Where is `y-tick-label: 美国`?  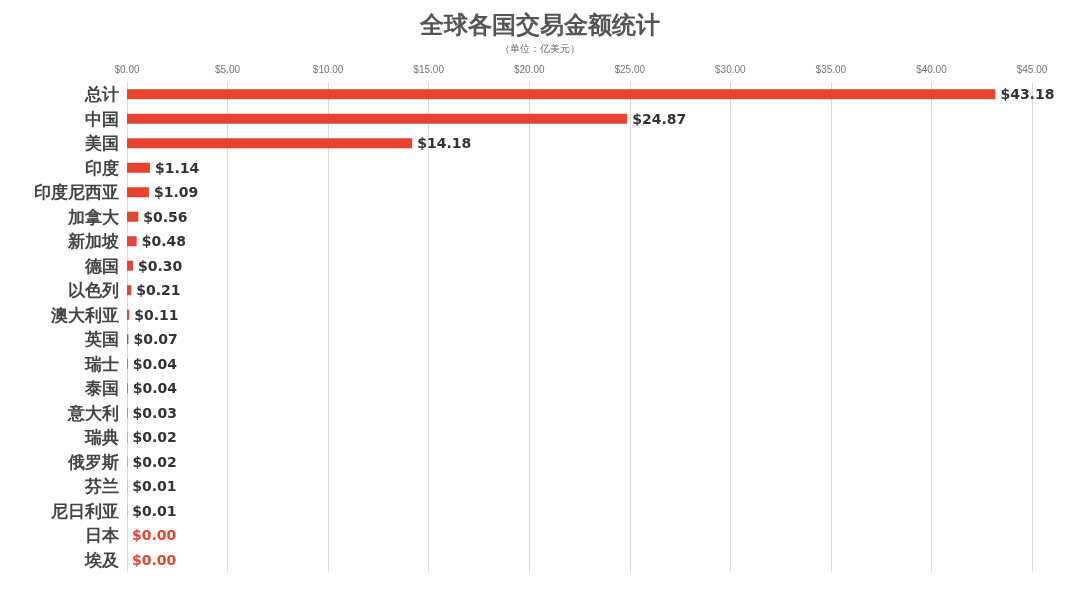 y-tick-label: 美国 is located at coordinates (101, 143).